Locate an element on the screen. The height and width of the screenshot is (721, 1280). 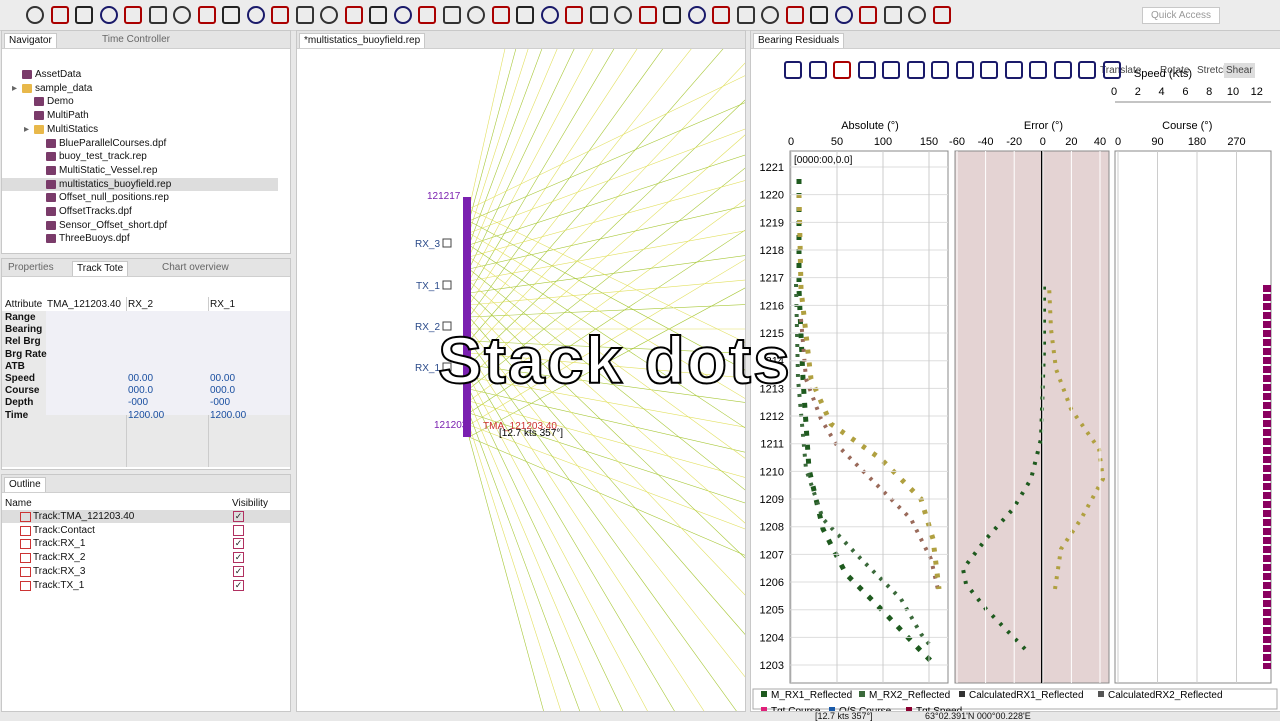
tab: *multistatics_buoyfield.rep is located at coordinates (362, 40).